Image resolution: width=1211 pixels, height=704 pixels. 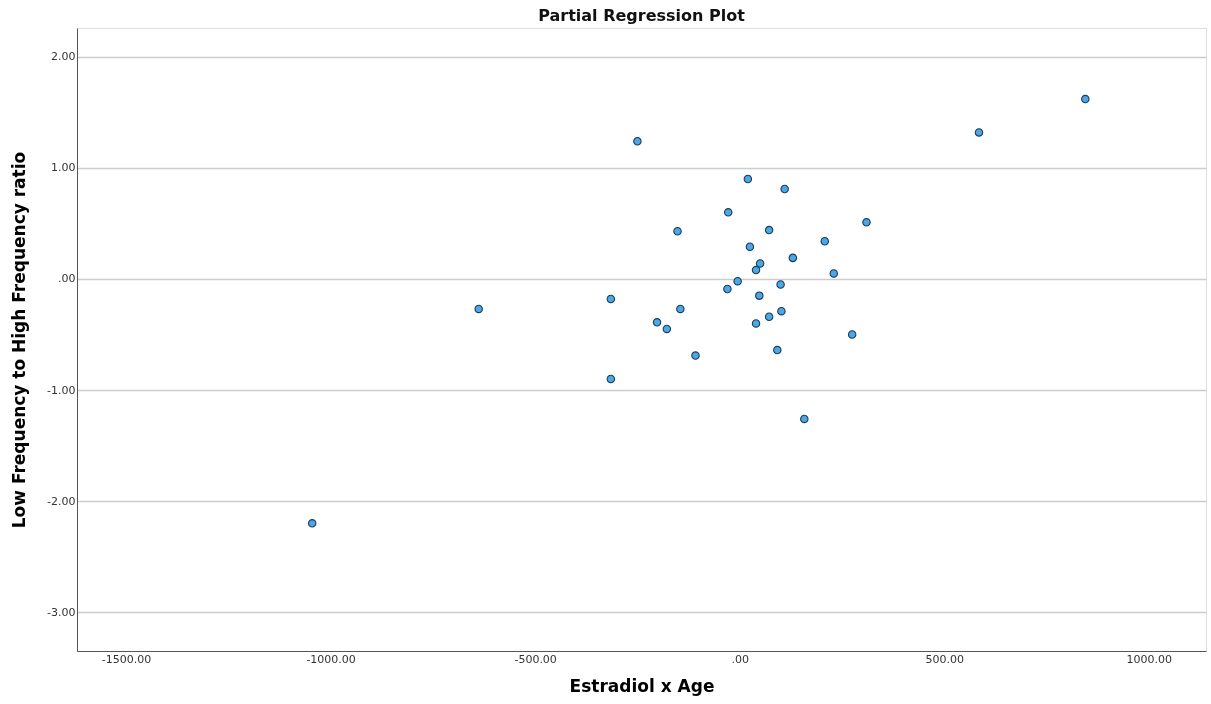 I want to click on y-tick-label: -2.00, so click(x=61, y=501).